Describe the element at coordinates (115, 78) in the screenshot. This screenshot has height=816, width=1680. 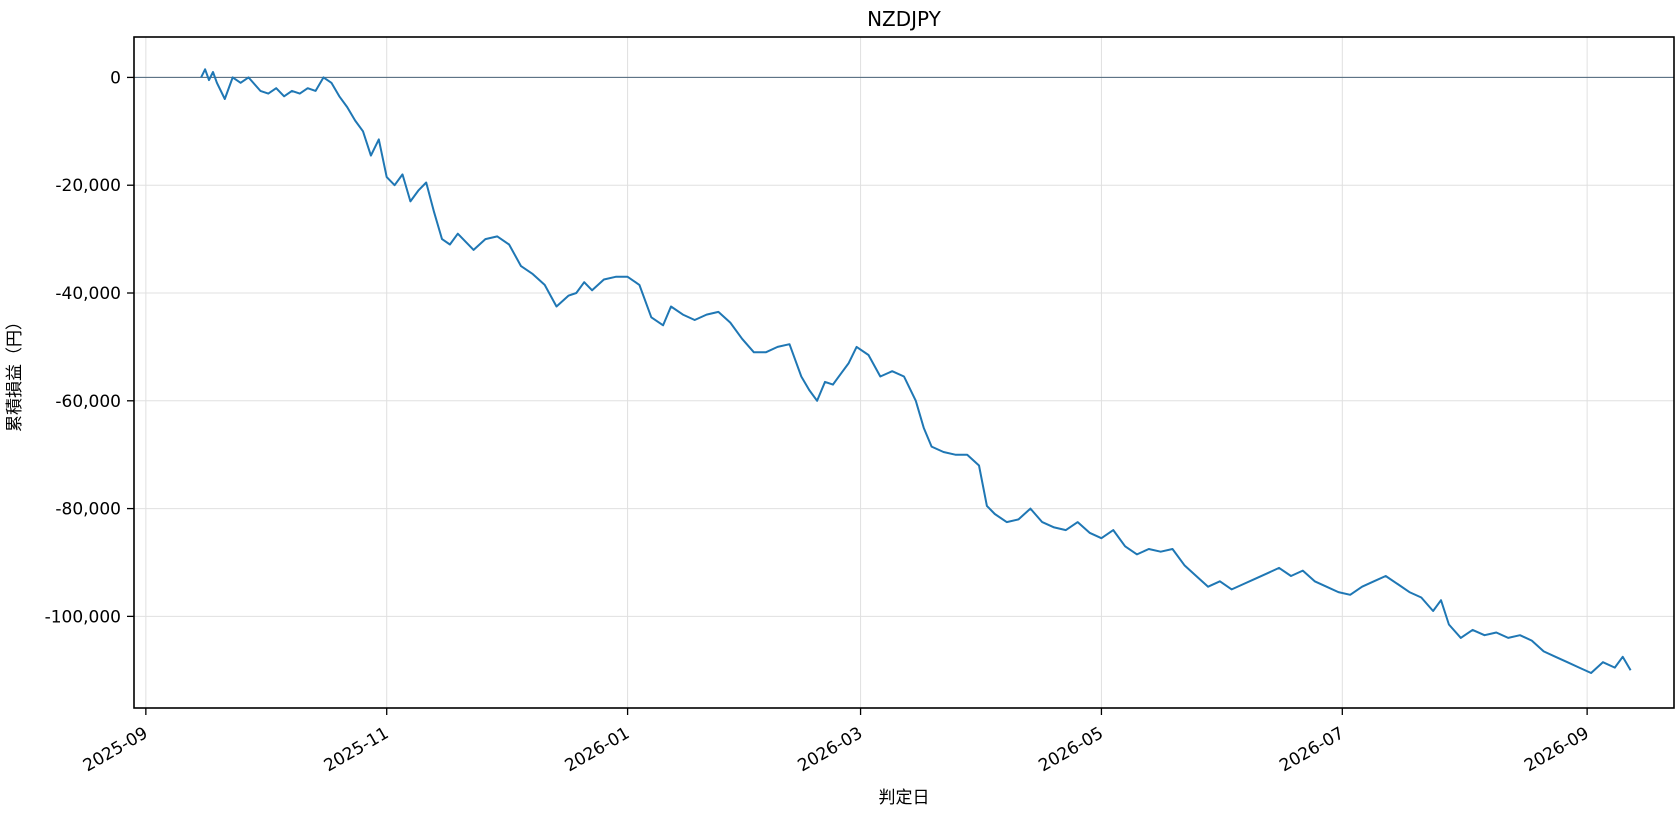
I see `y-tick-label: 0` at that location.